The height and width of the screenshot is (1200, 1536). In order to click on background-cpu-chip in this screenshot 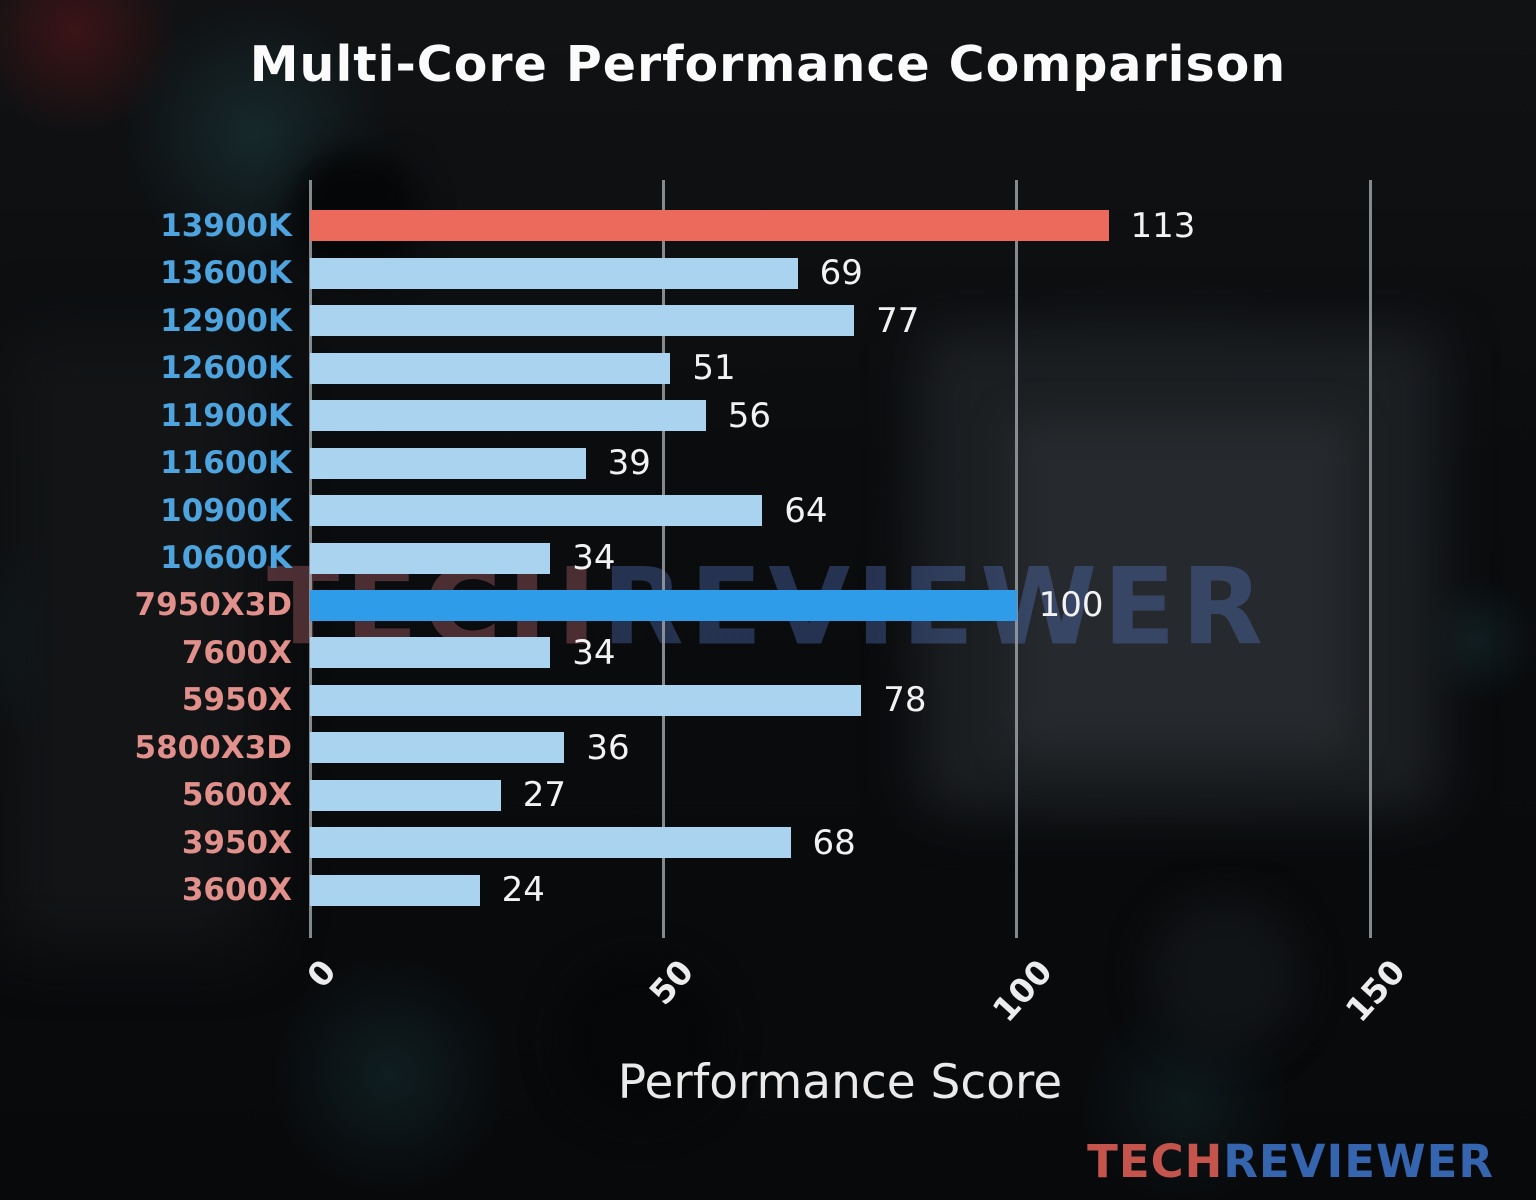, I will do `click(1180, 585)`.